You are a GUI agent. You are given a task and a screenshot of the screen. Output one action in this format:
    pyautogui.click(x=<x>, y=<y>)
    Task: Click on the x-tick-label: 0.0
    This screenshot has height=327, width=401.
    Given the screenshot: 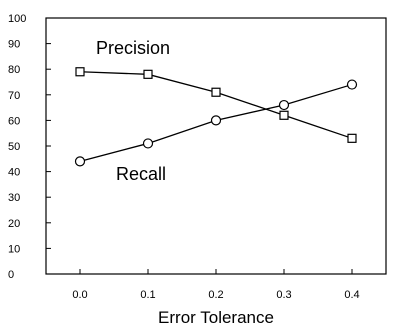 What is the action you would take?
    pyautogui.click(x=79, y=295)
    